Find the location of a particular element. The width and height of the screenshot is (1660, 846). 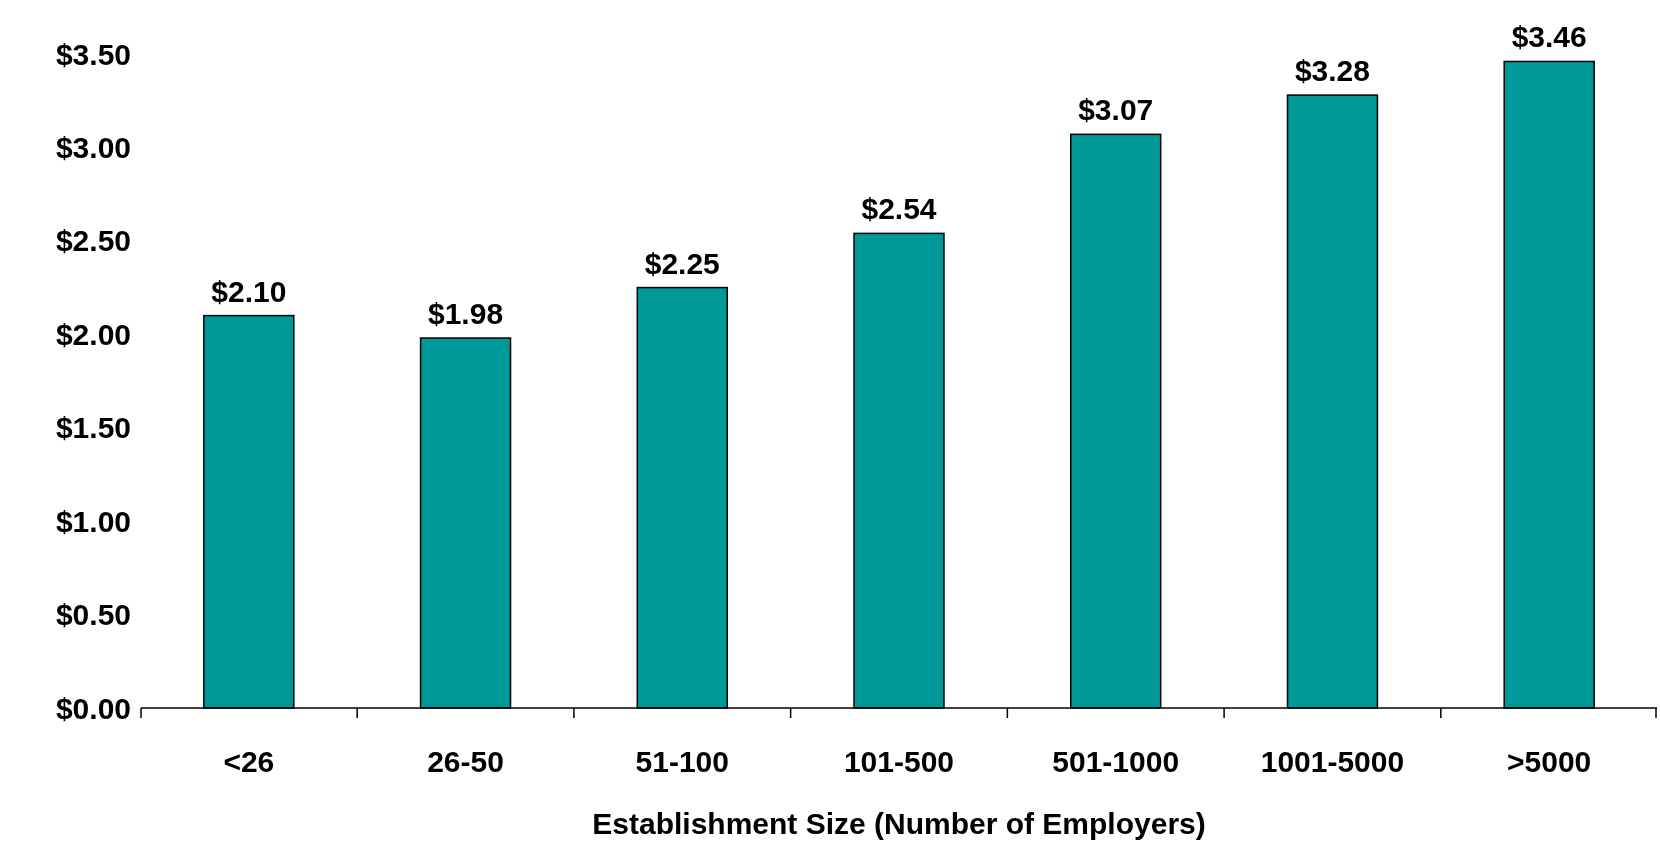

x-tick-label: 51-100 is located at coordinates (682, 761).